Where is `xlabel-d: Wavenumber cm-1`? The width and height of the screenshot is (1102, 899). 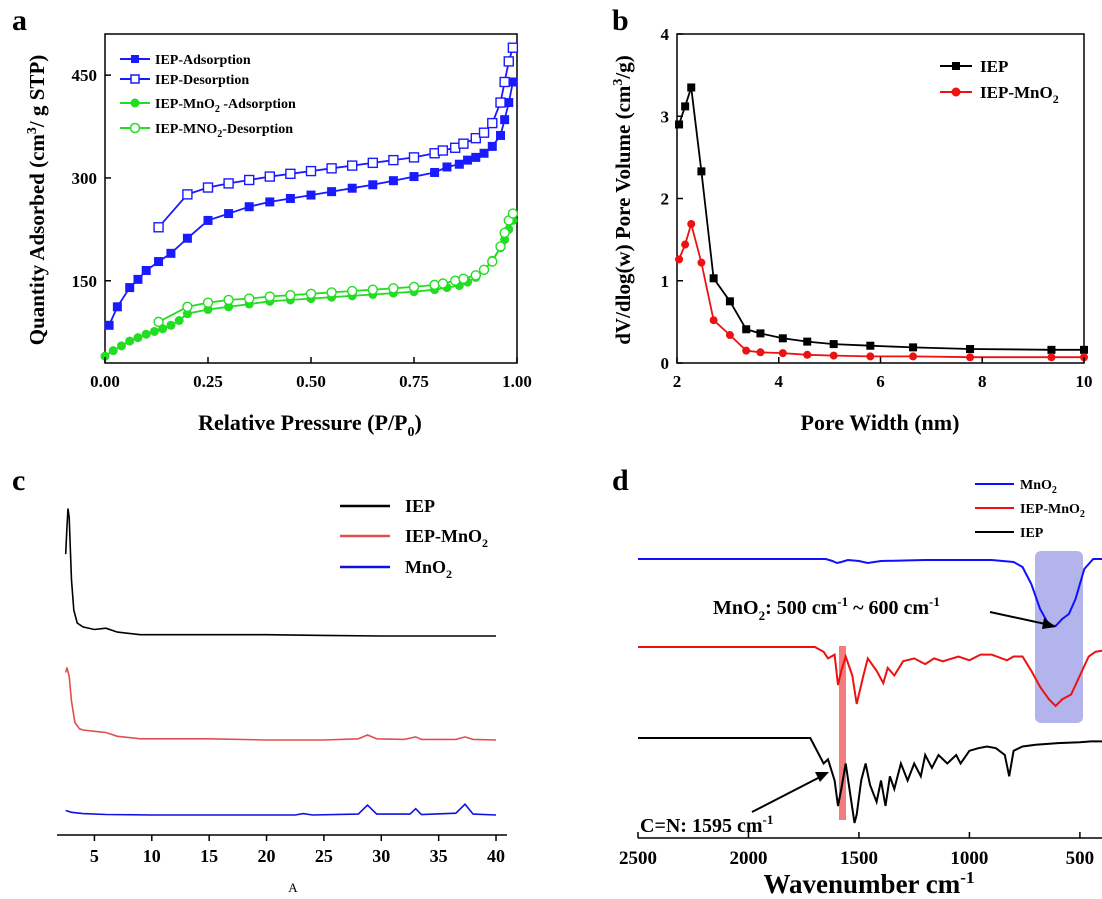
xlabel-d: Wavenumber cm-1 is located at coordinates (869, 883).